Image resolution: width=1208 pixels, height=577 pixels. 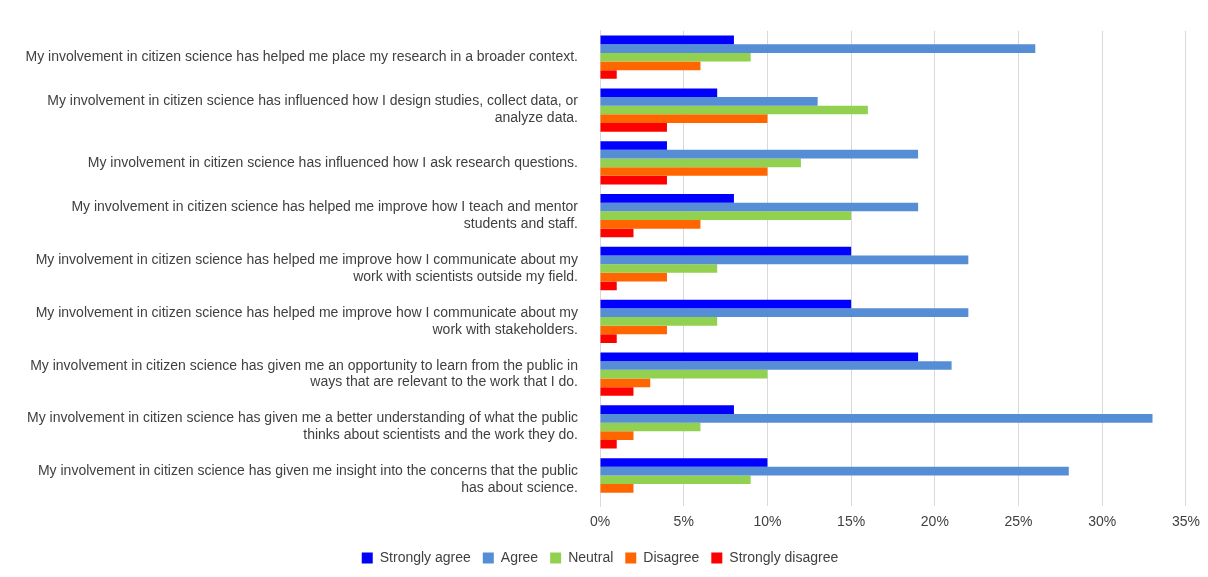 I want to click on x-tick-label: 20%, so click(x=934, y=521).